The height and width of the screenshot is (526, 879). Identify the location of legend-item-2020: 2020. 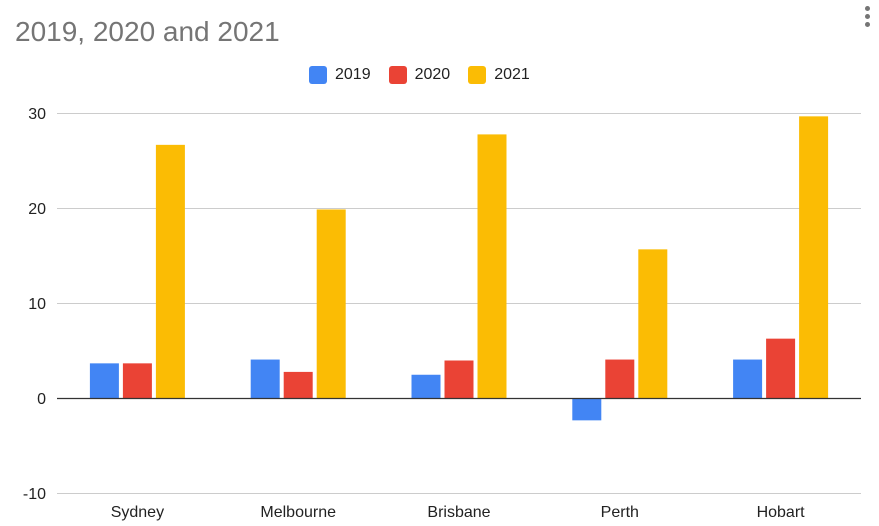
(419, 75).